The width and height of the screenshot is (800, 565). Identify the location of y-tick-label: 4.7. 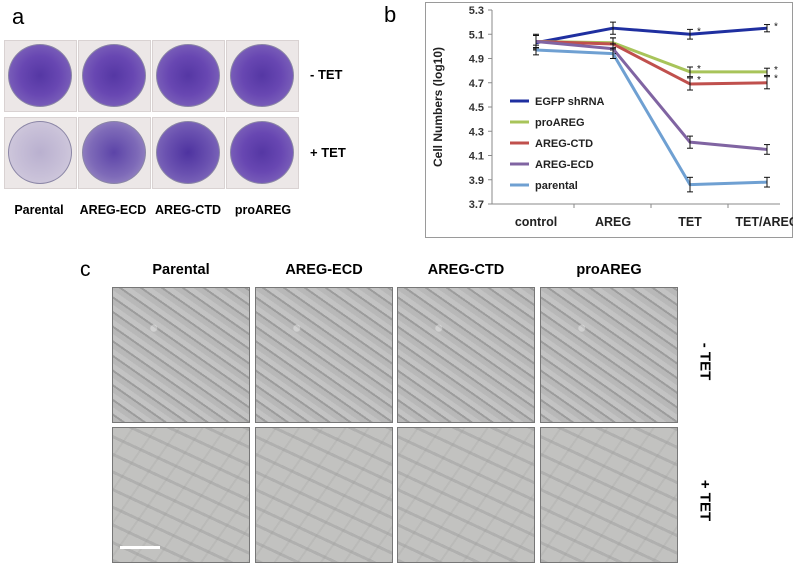
(476, 84).